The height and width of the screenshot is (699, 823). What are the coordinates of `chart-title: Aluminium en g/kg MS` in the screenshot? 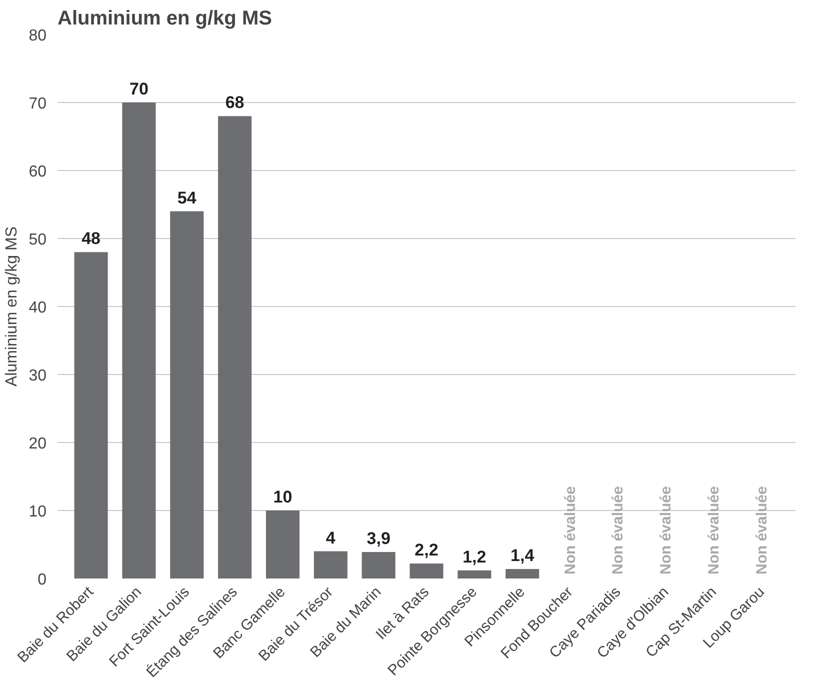 It's located at (165, 19).